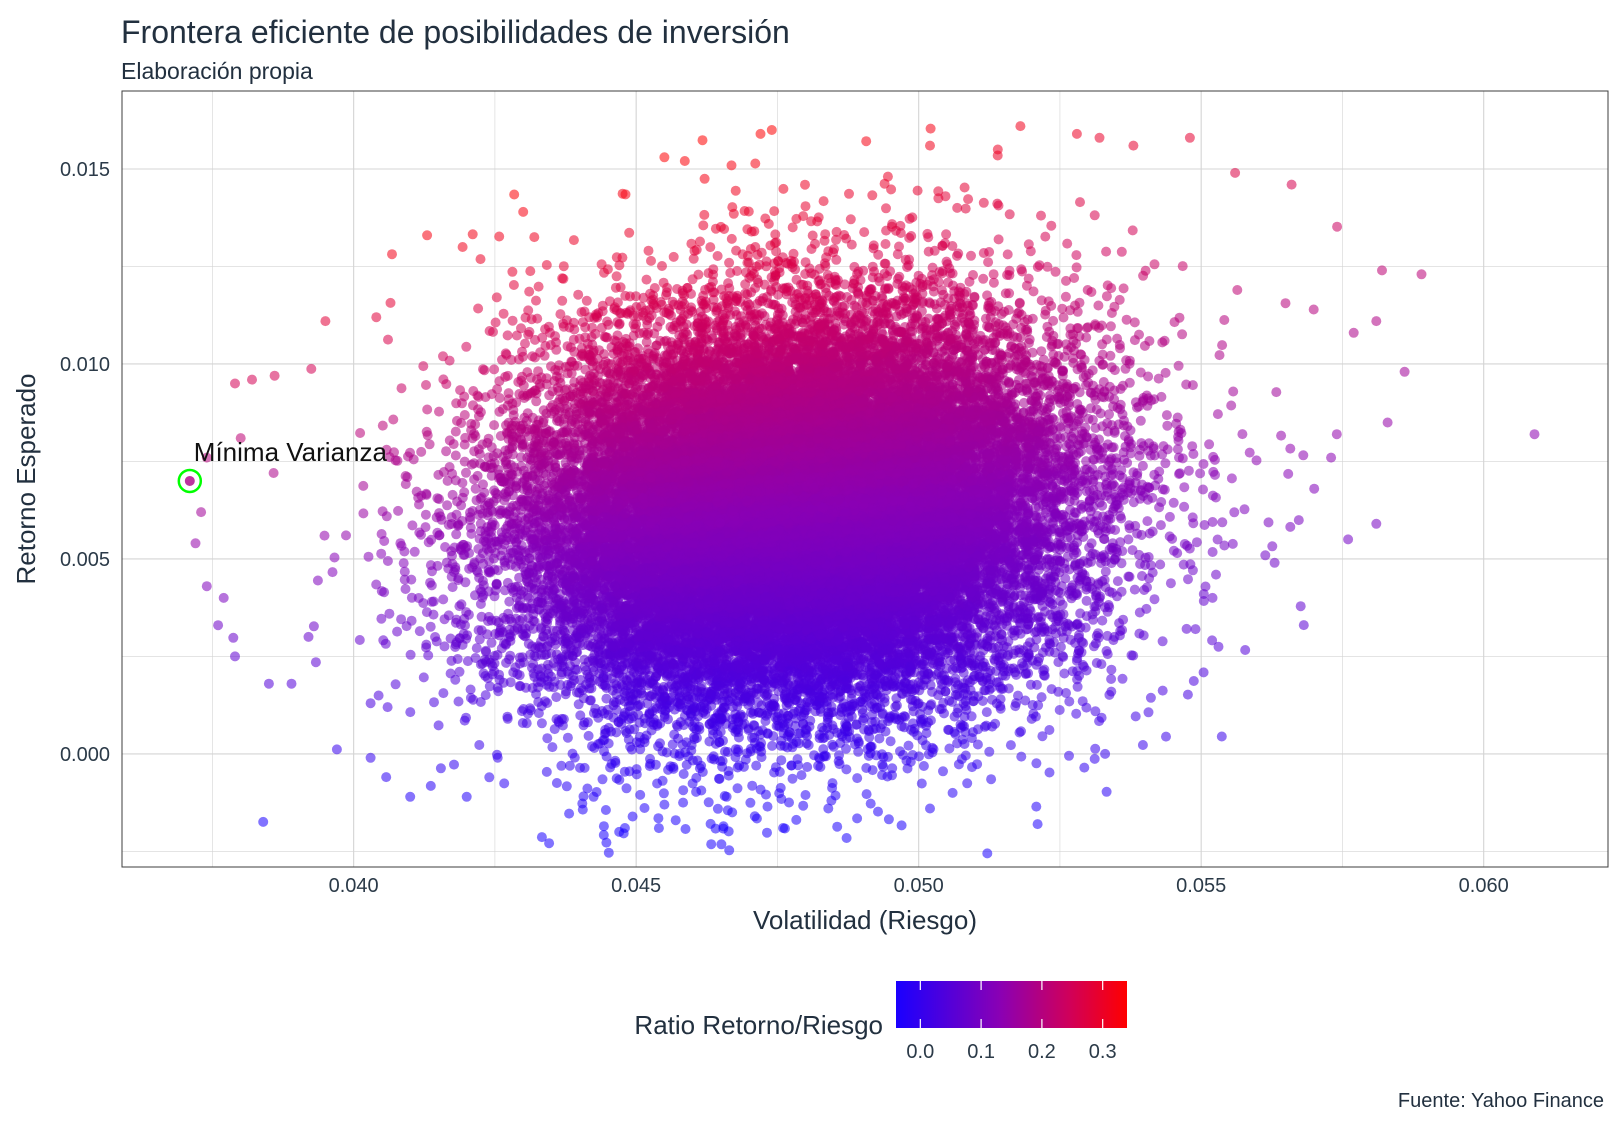 The height and width of the screenshot is (1126, 1618). What do you see at coordinates (1501, 1101) in the screenshot?
I see `chart-caption: Fuente: Yahoo Finance` at bounding box center [1501, 1101].